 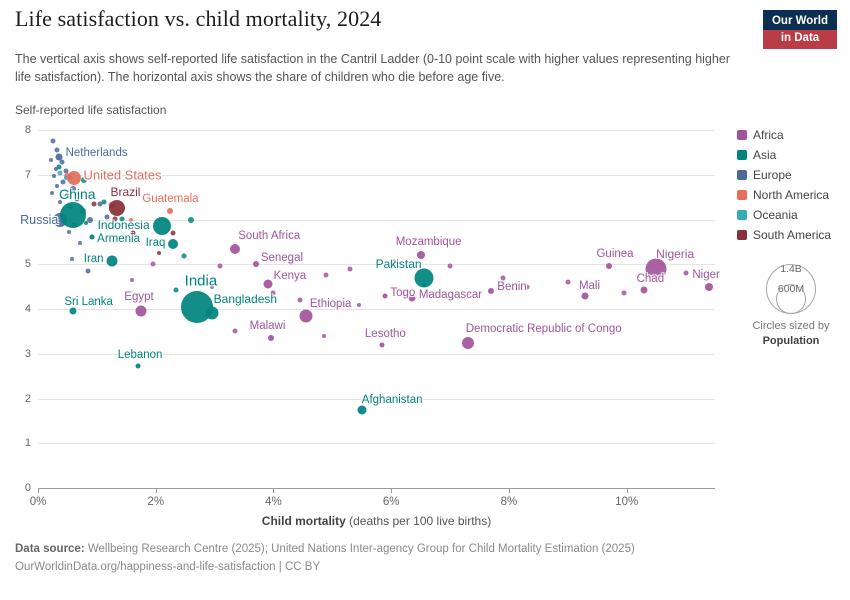 I want to click on legend-item-north-america: North America, so click(x=791, y=195).